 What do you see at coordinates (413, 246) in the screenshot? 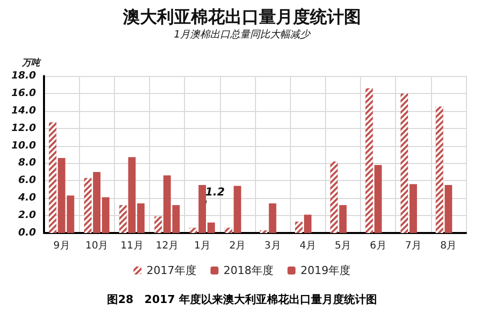
I see `x-tick-label: 7月` at bounding box center [413, 246].